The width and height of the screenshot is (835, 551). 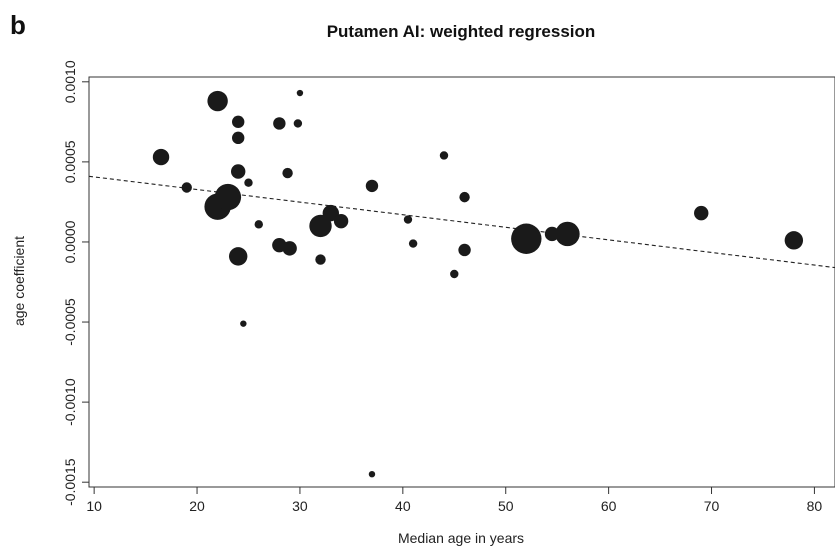 I want to click on x-axis-label: Median age in years, so click(x=461, y=538).